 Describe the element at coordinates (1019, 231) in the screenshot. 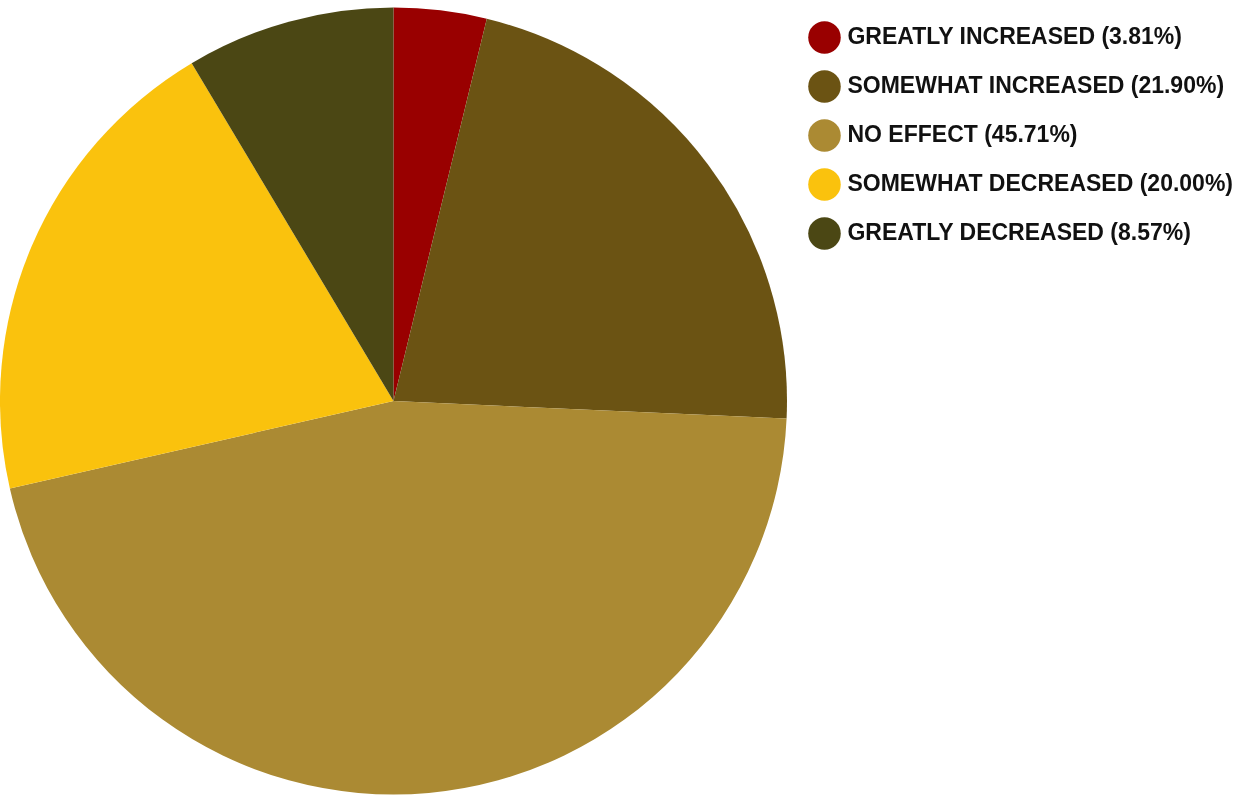

I see `legend-label: GREATLY DECREASED (8.57%)` at that location.